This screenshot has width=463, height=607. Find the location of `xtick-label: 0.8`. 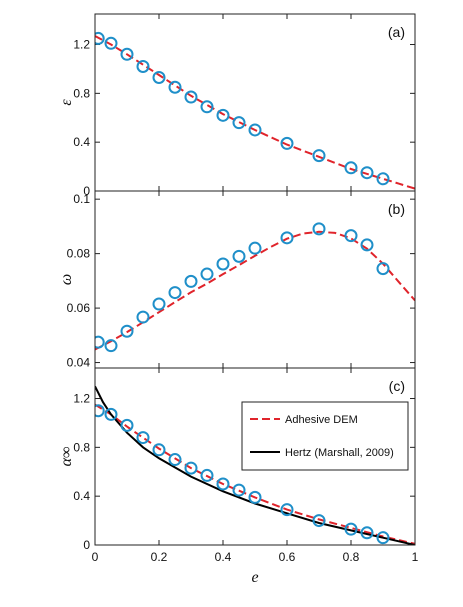

xtick-label: 0.8 is located at coordinates (351, 557).